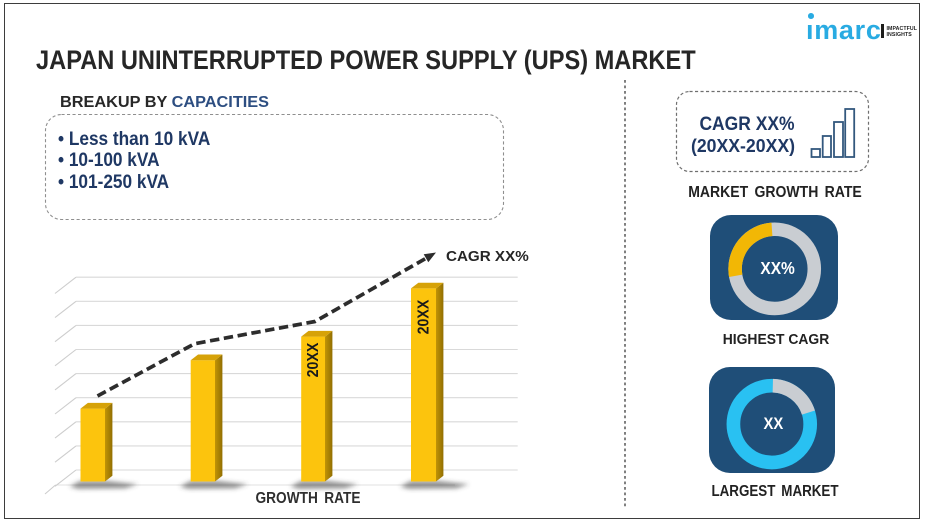 Image resolution: width=926 pixels, height=522 pixels. I want to click on svg-text: XX, so click(774, 424).